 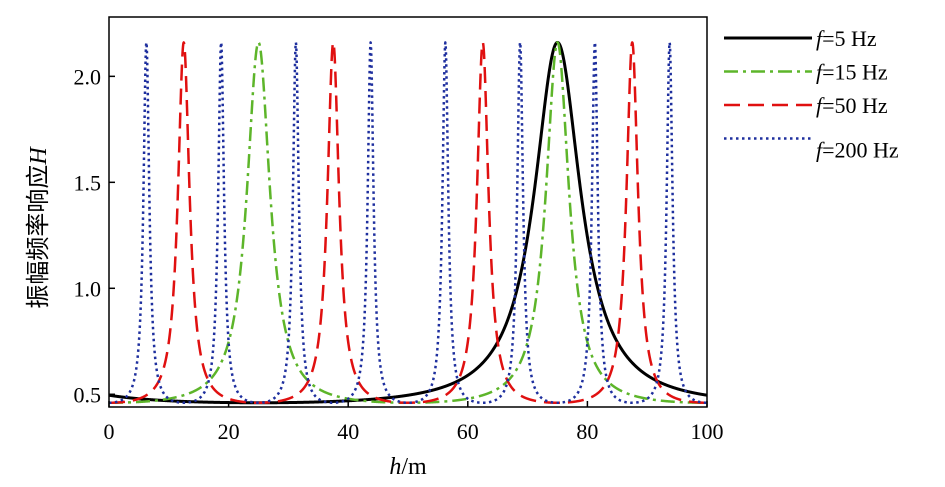 What do you see at coordinates (94, 235) in the screenshot?
I see `y-axis: 0.5 1.0 1.5 2.0` at bounding box center [94, 235].